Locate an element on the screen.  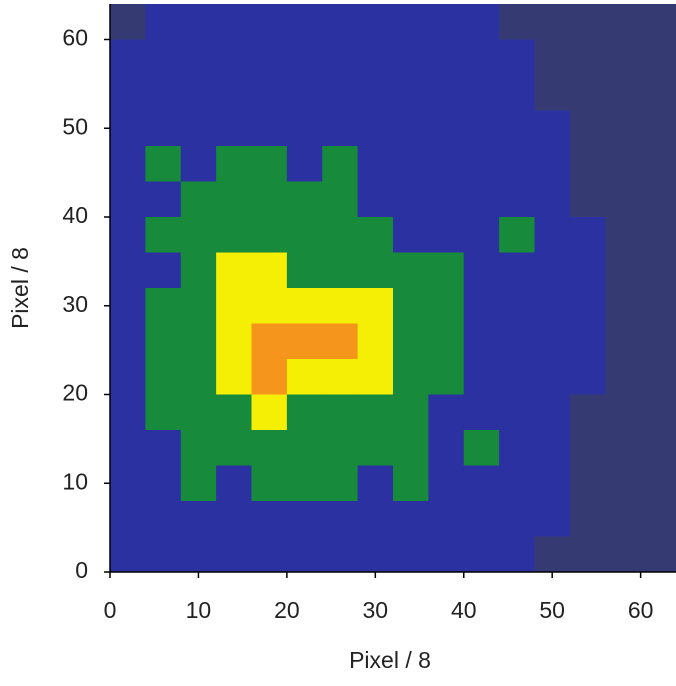
y-tick-label: 20 is located at coordinates (75, 393).